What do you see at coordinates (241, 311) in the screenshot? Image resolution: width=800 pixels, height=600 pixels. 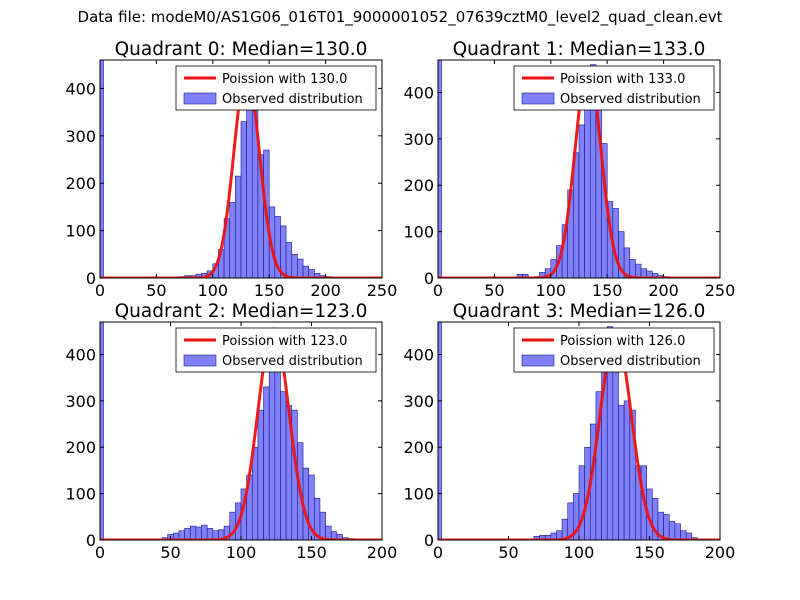 I see `chart-title: Quadrant 2: Median=123.0` at bounding box center [241, 311].